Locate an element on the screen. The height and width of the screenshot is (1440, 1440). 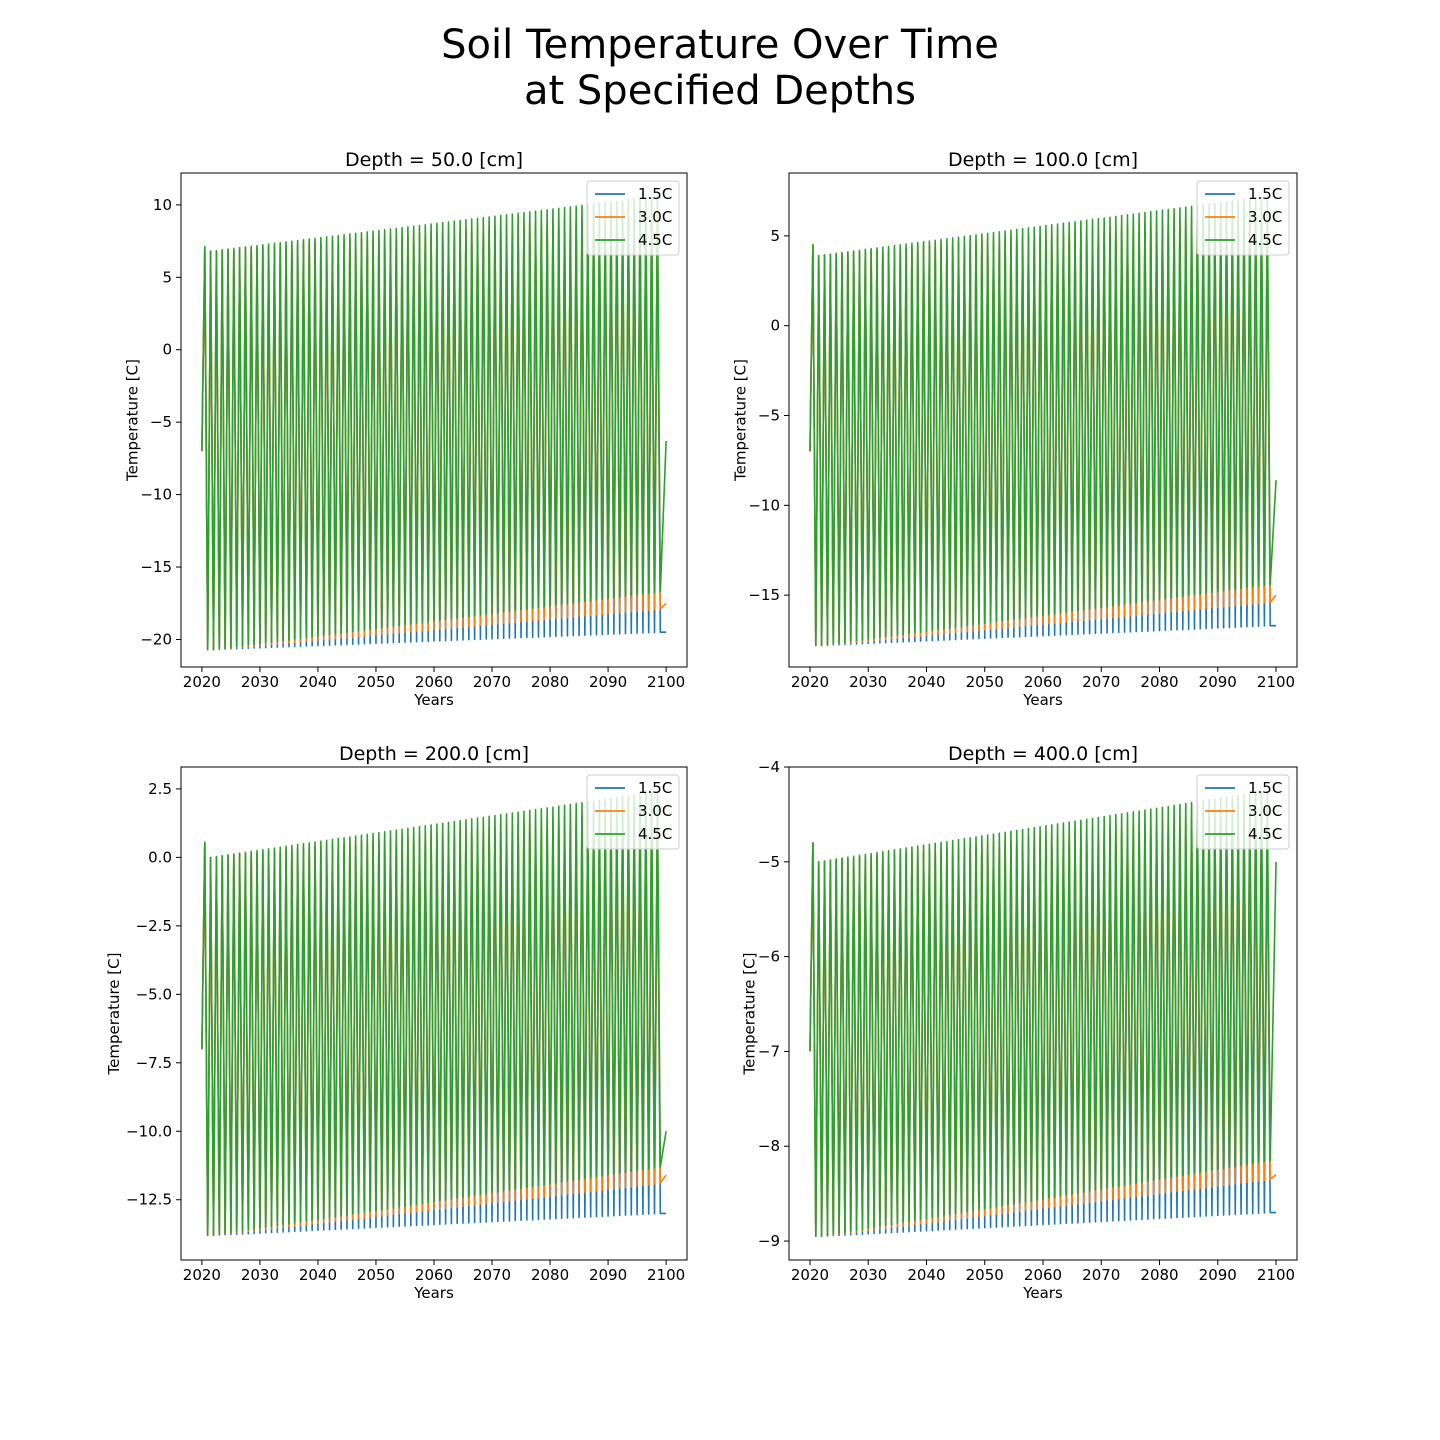
y-tick-label: −8 is located at coordinates (769, 1146).